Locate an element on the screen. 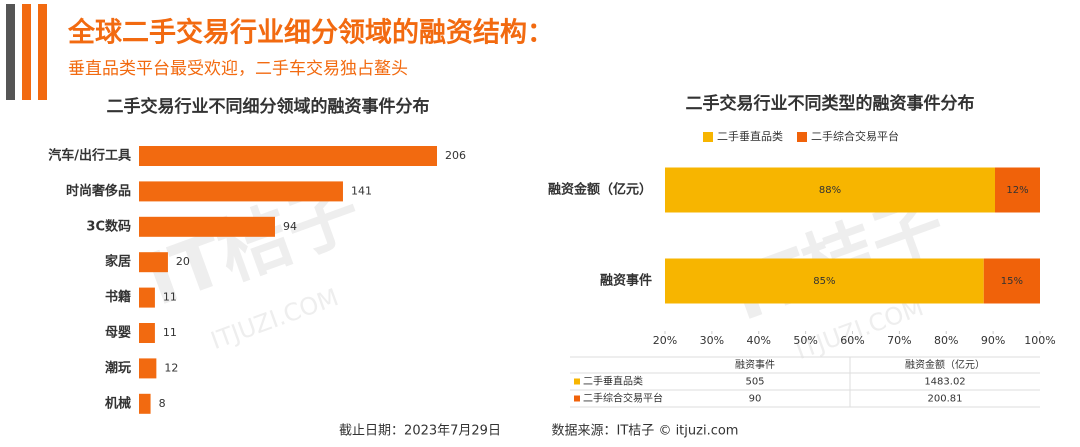  value-label: 141 is located at coordinates (361, 190).